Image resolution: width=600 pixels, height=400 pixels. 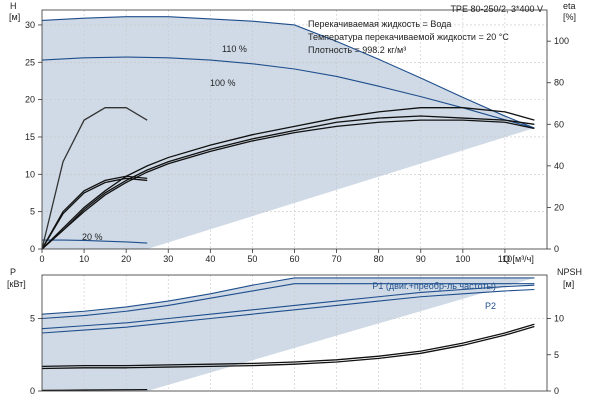 What do you see at coordinates (337, 259) in the screenshot?
I see `tick-label-x: 70` at bounding box center [337, 259].